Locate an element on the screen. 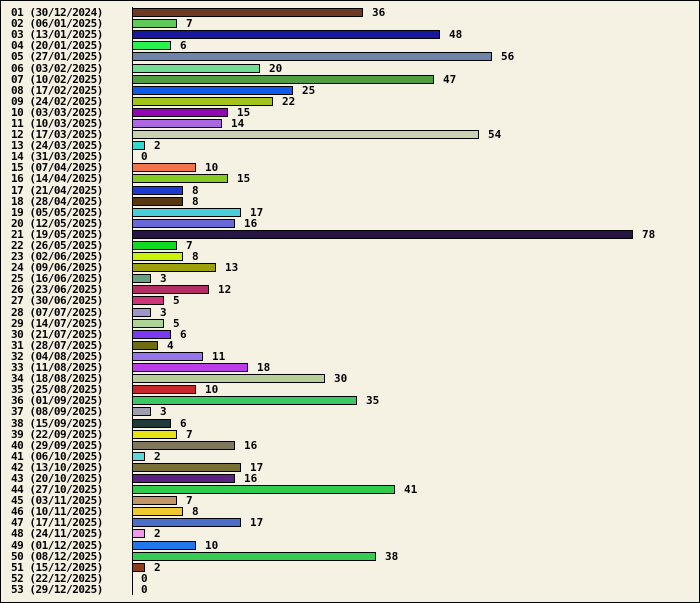  bar-area: 11 is located at coordinates (415, 356).